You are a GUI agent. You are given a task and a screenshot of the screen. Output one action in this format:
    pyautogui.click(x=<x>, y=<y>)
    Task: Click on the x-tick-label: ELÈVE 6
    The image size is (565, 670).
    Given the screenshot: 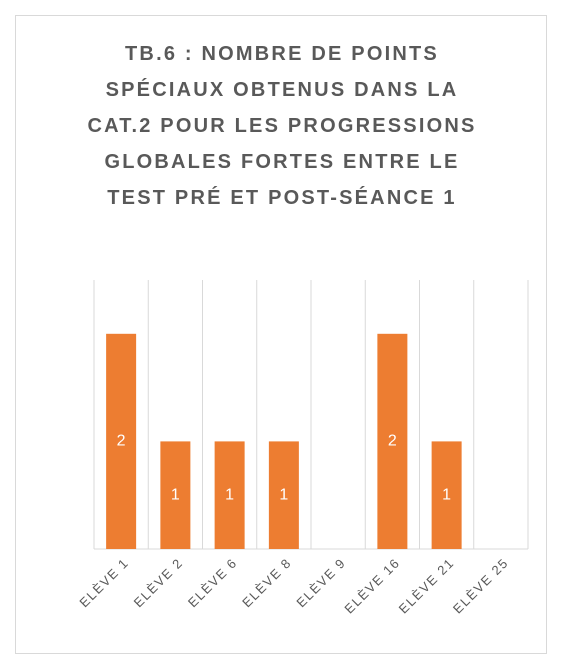 What is the action you would take?
    pyautogui.click(x=212, y=582)
    